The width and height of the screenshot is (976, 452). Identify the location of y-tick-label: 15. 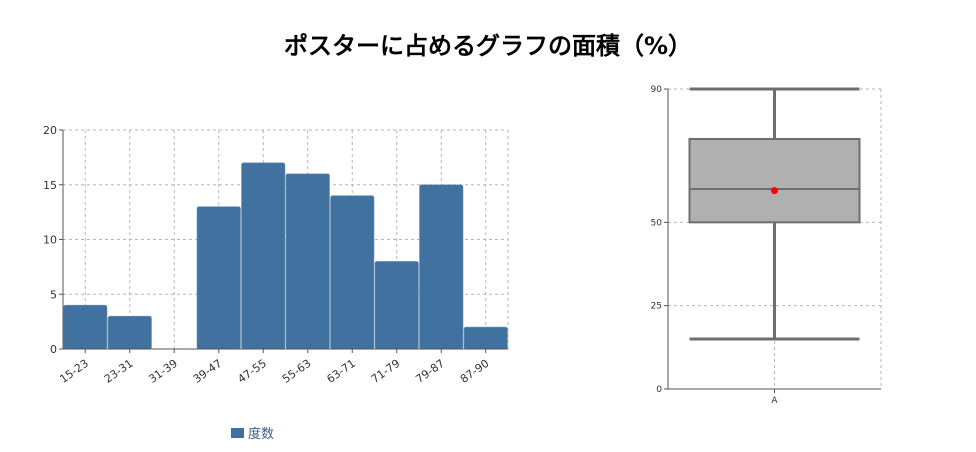
(50, 185).